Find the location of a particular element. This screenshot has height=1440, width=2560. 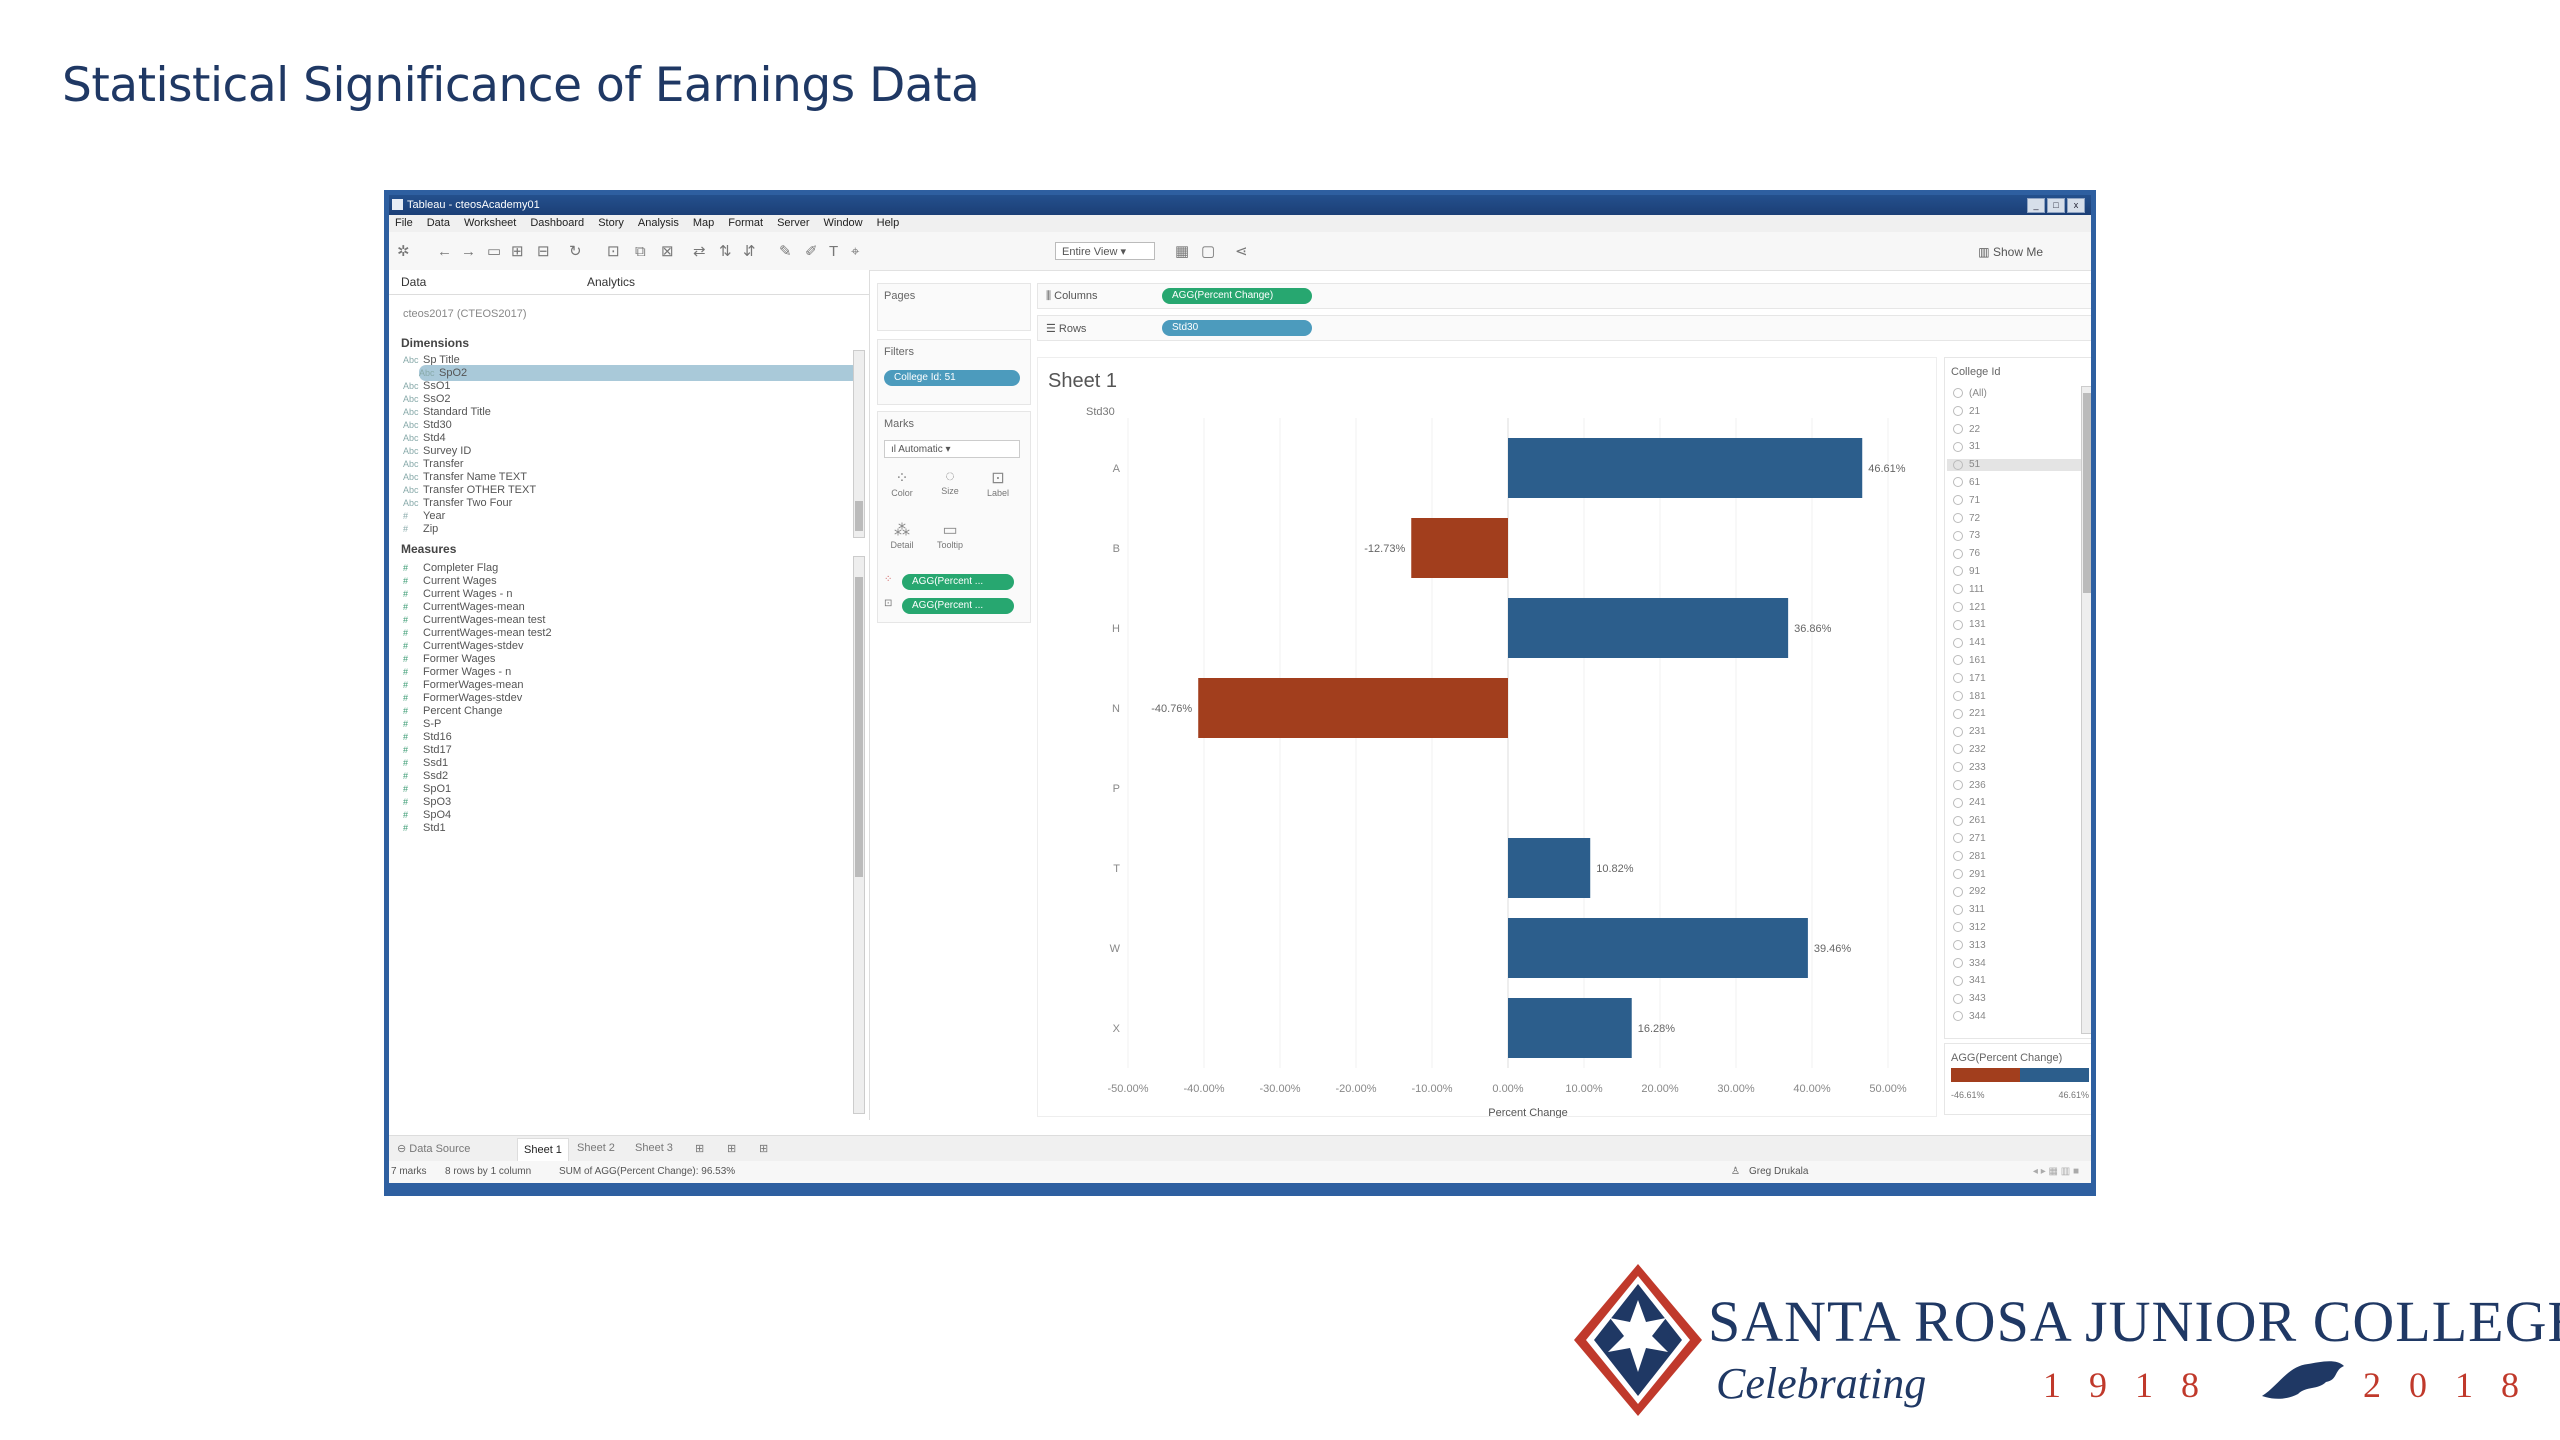

rows-pill: Std30 is located at coordinates (1237, 328).